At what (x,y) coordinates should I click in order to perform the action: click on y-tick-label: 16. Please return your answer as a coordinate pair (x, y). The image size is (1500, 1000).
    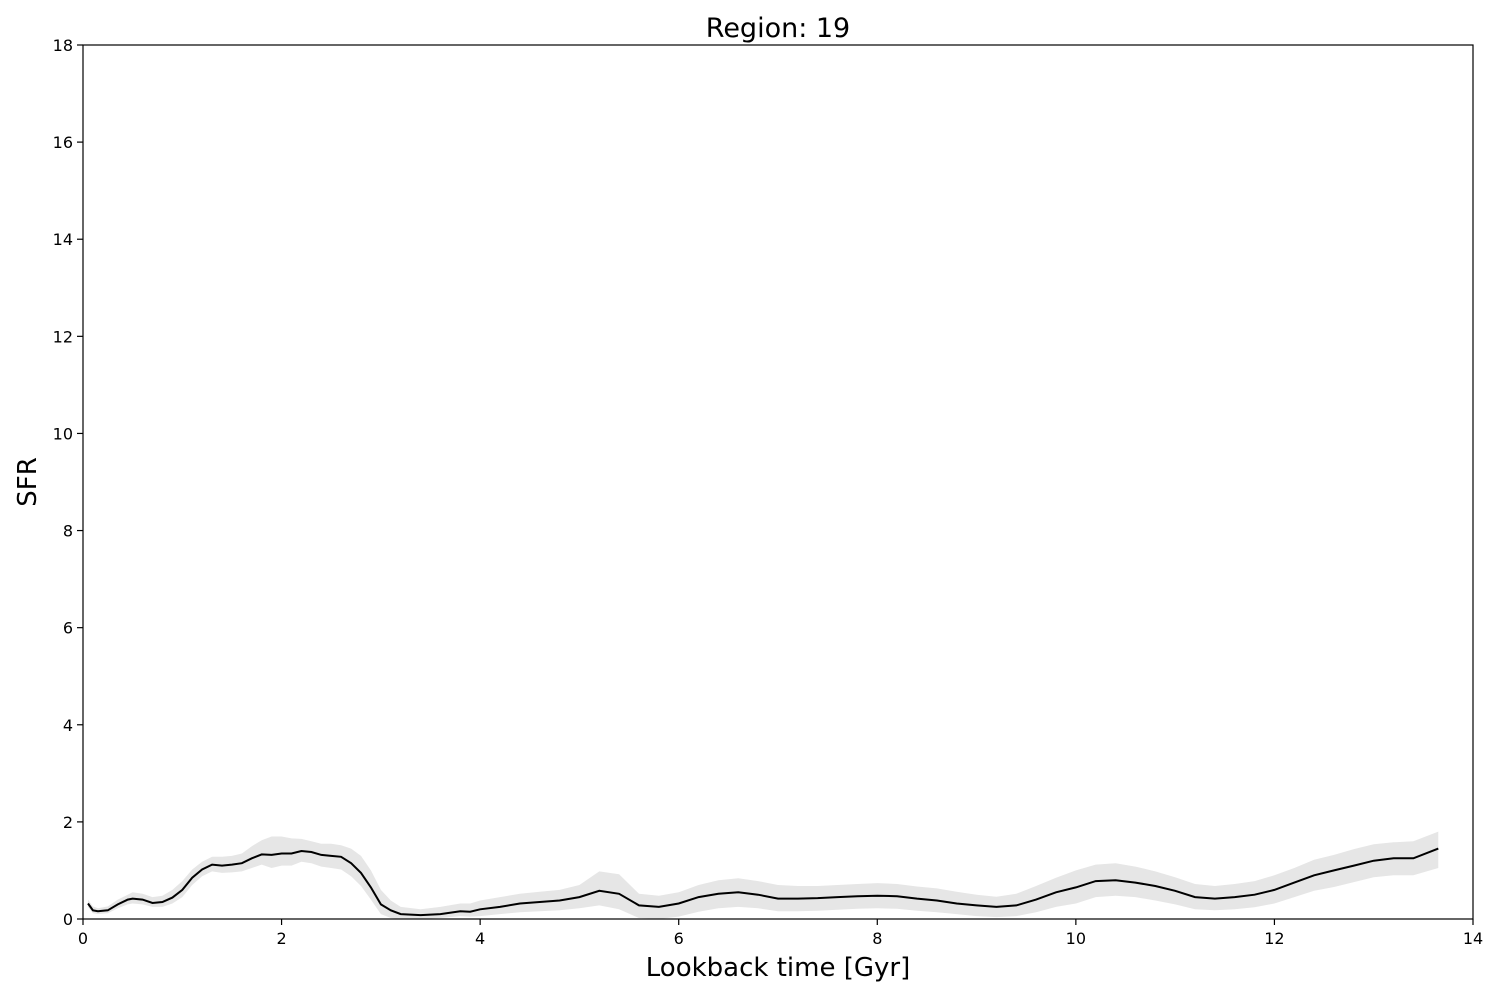
    Looking at the image, I should click on (63, 142).